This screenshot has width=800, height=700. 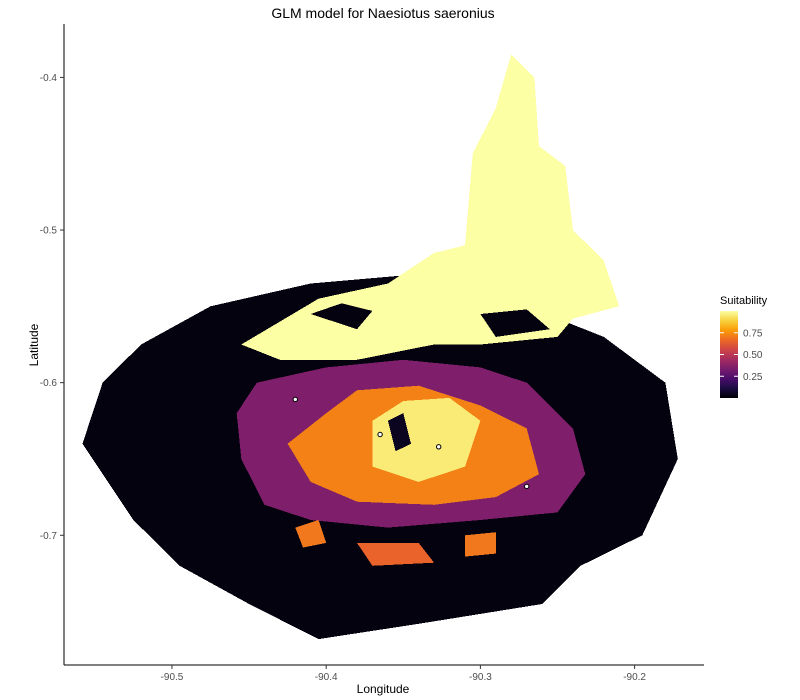 I want to click on x-ticks: -90.5 -90.4 -90.3 -90.2, so click(x=403, y=674).